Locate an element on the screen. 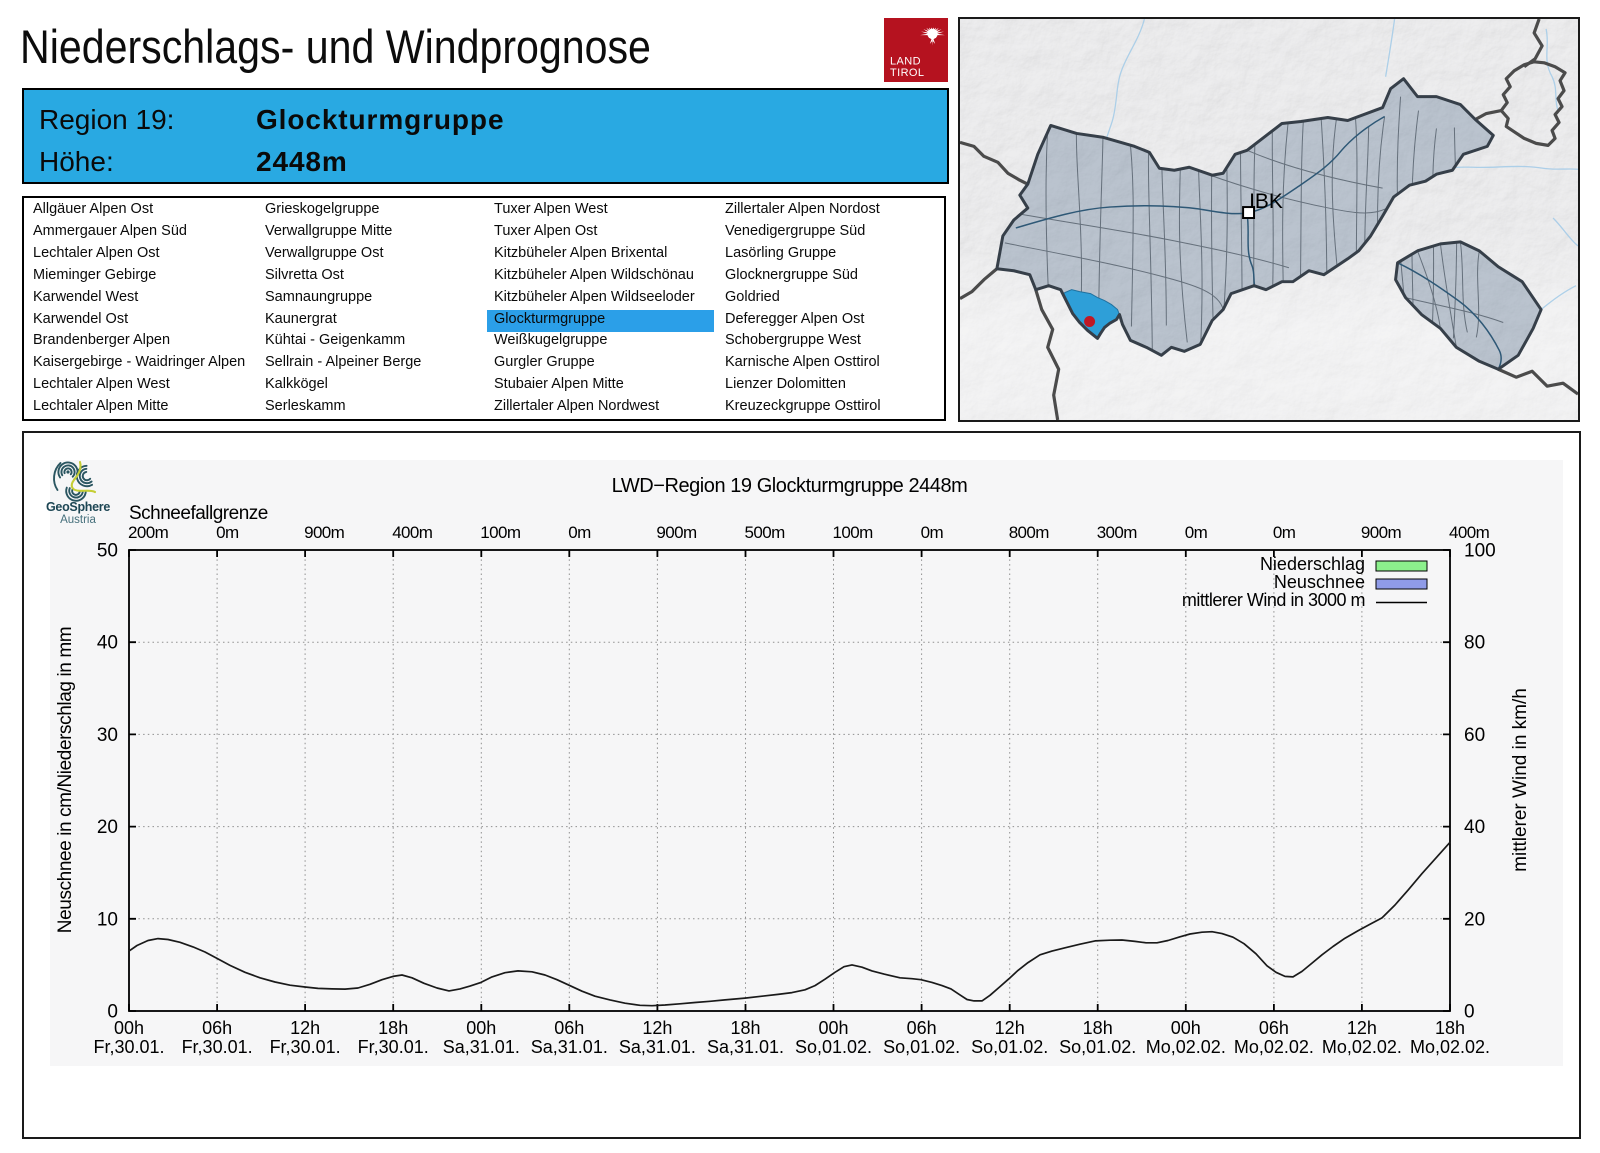  svg-text: 60 is located at coordinates (1474, 735).